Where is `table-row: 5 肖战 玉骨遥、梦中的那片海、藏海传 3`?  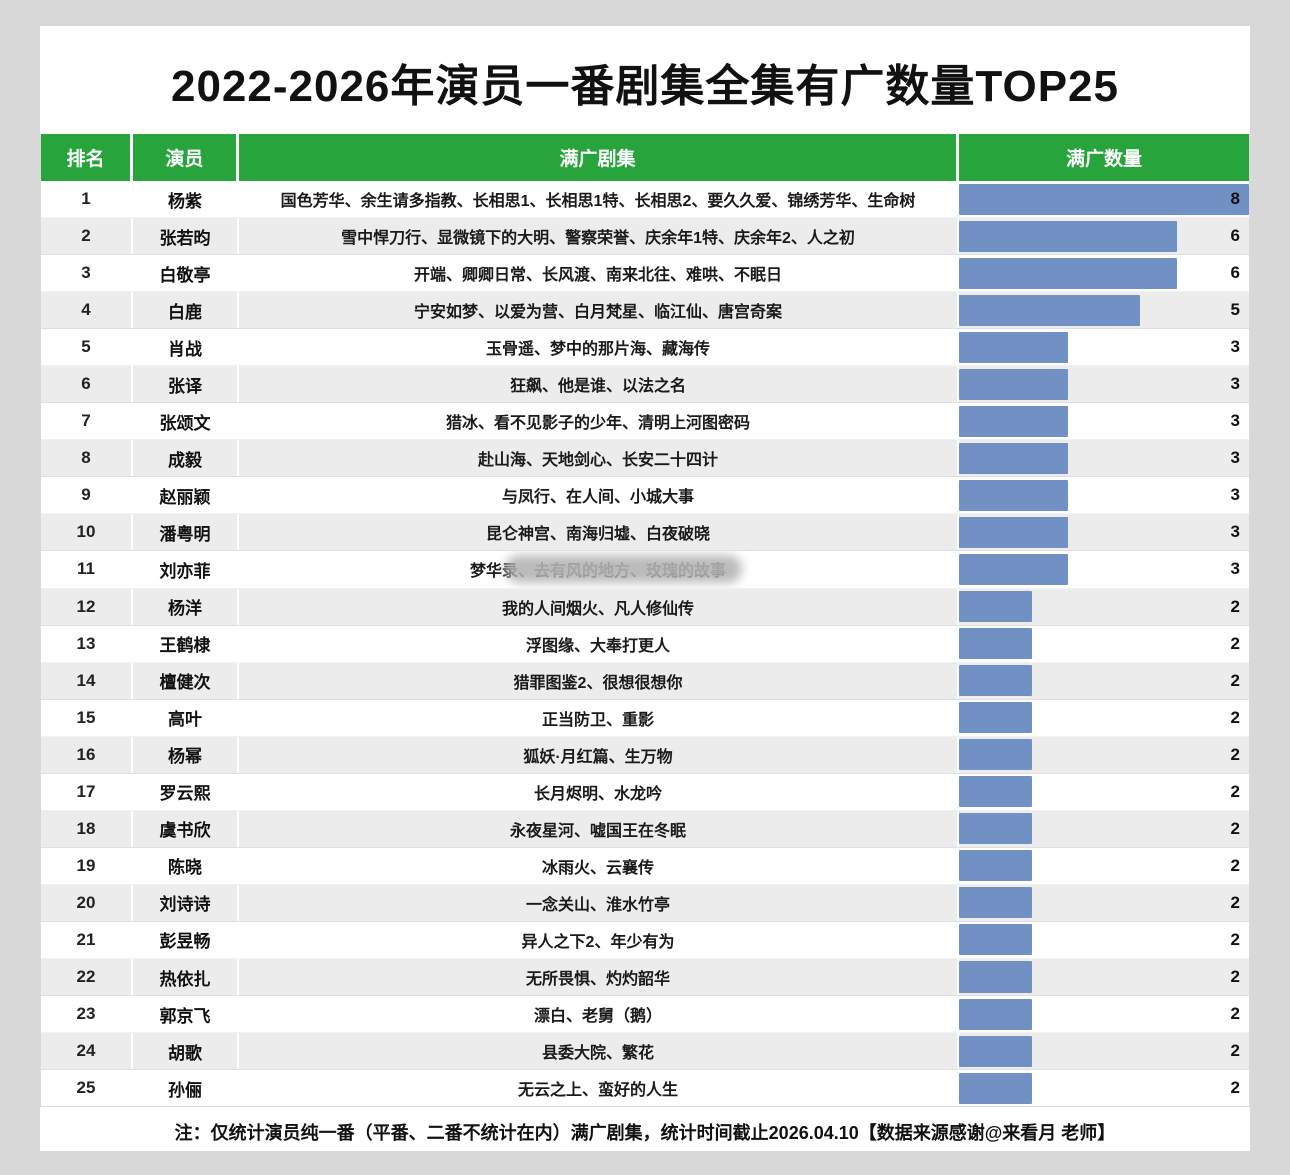 table-row: 5 肖战 玉骨遥、梦中的那片海、藏海传 3 is located at coordinates (645, 348).